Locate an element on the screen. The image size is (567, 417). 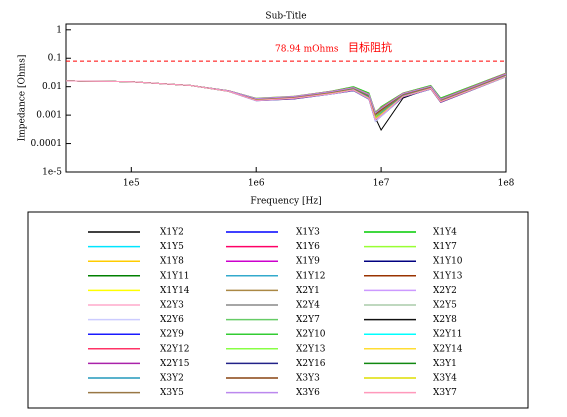
legend-label: X1Y13 is located at coordinates (448, 276).